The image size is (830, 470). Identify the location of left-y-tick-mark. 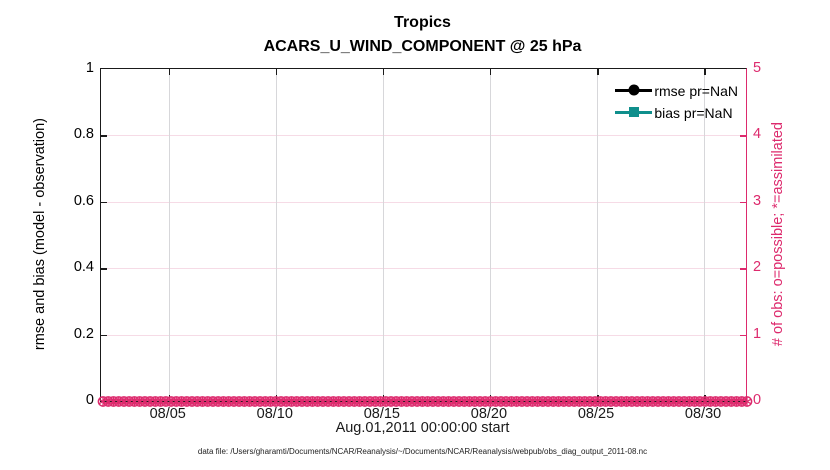
(104, 202).